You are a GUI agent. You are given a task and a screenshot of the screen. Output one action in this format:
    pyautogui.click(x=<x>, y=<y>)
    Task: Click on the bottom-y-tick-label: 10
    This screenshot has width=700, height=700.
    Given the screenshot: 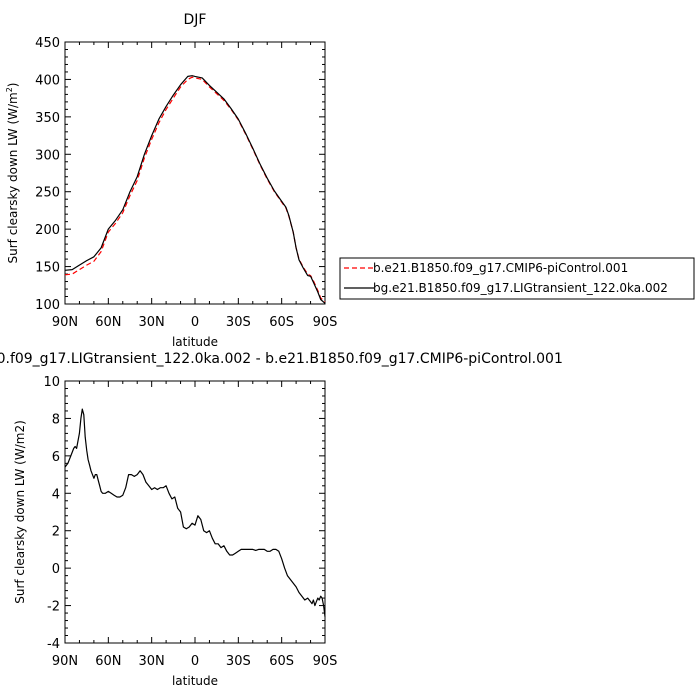 What is the action you would take?
    pyautogui.click(x=51, y=382)
    